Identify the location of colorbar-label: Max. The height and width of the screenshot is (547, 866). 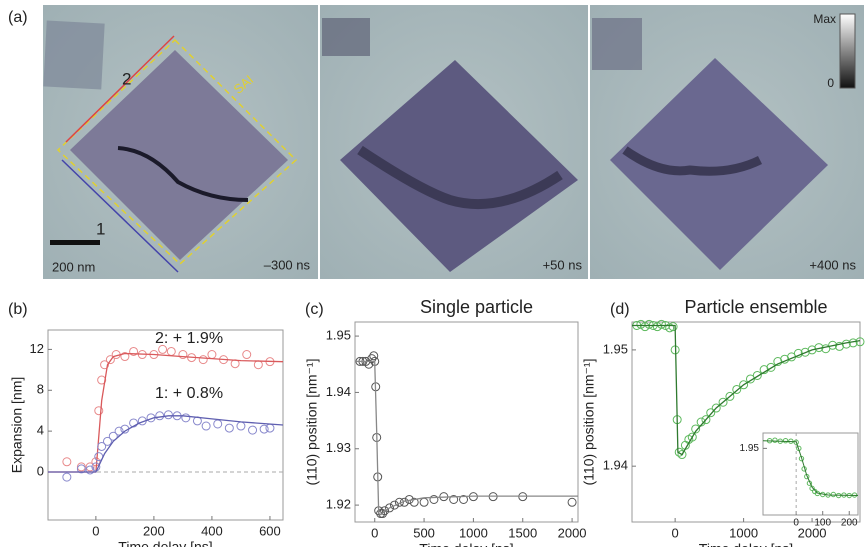
(824, 19).